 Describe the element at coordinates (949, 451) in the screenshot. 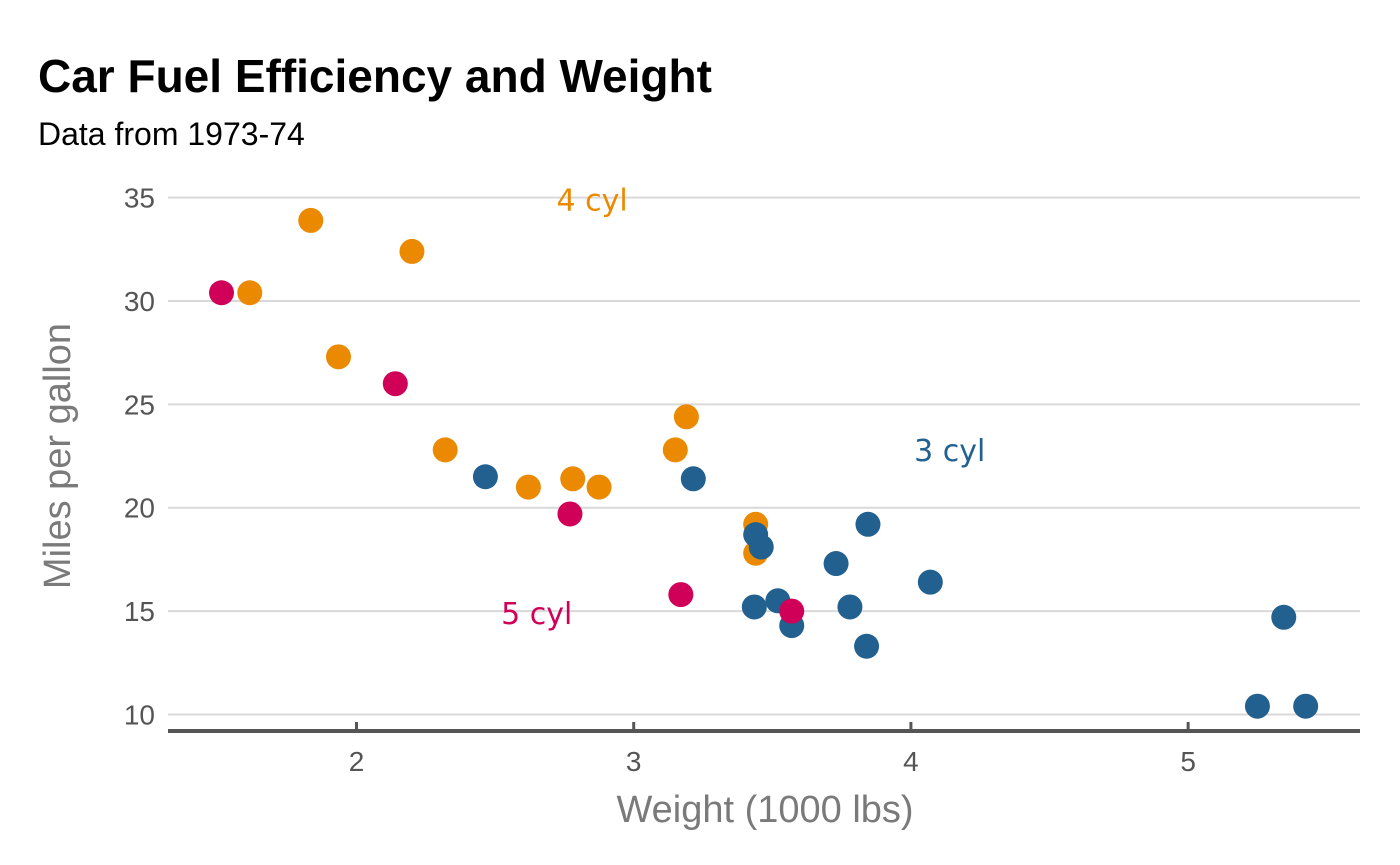

I see `annotation-label: 3 cyl` at that location.